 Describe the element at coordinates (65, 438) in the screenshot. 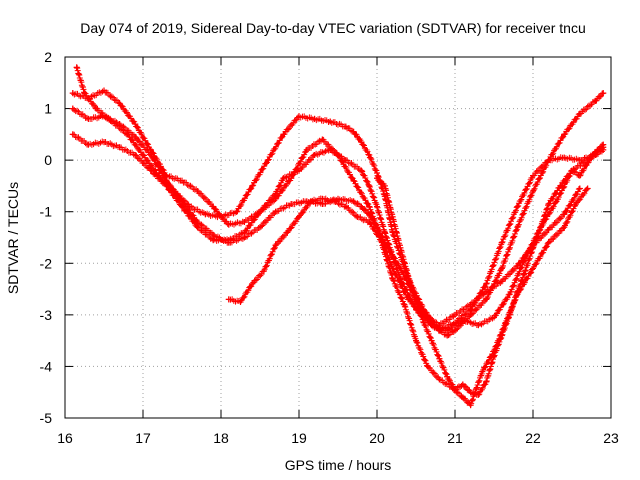

I see `x-tick-label: 16` at that location.